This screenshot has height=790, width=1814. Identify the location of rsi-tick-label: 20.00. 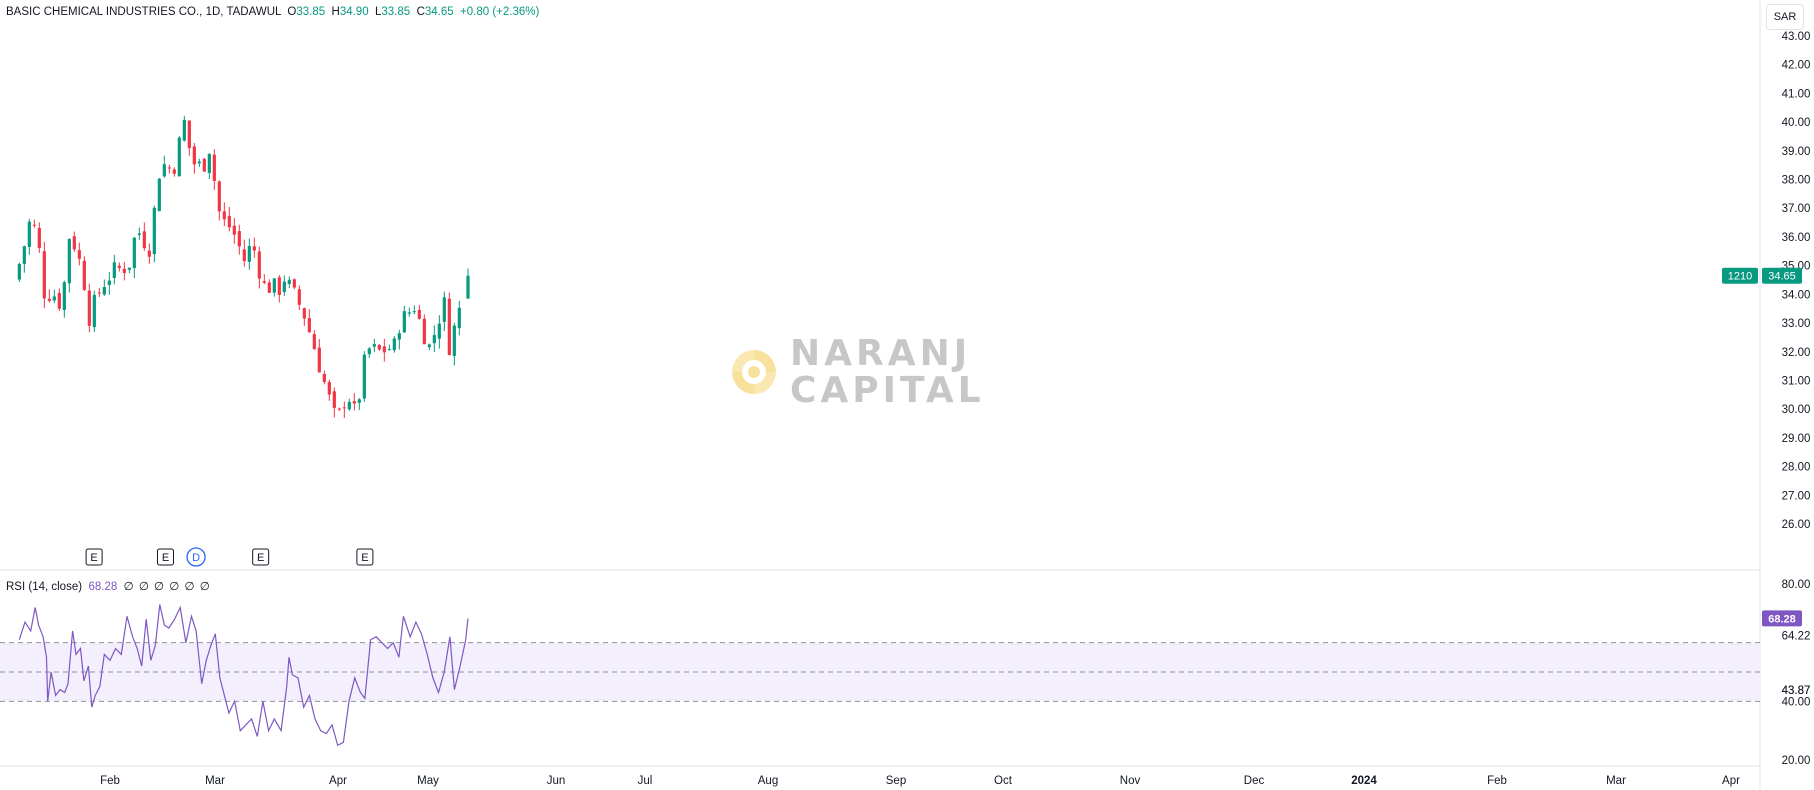
(1796, 761).